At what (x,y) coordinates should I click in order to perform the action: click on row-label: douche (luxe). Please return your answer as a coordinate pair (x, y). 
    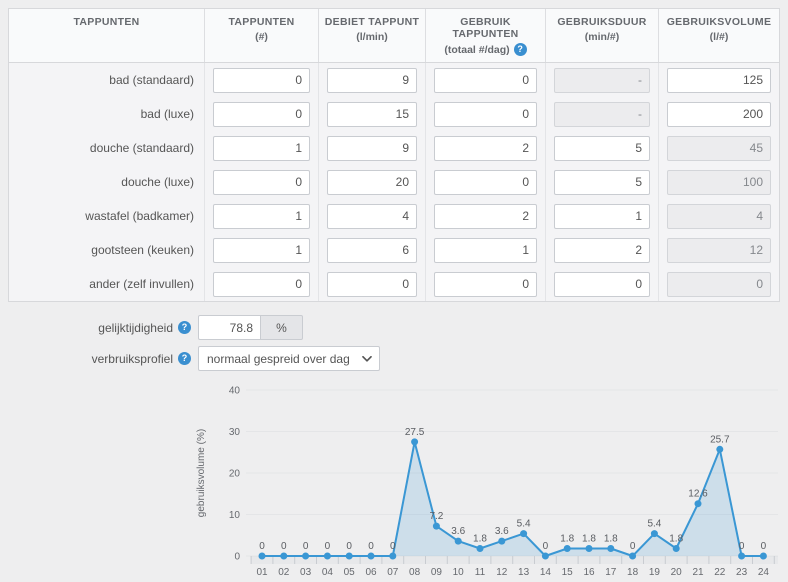
    Looking at the image, I should click on (157, 182).